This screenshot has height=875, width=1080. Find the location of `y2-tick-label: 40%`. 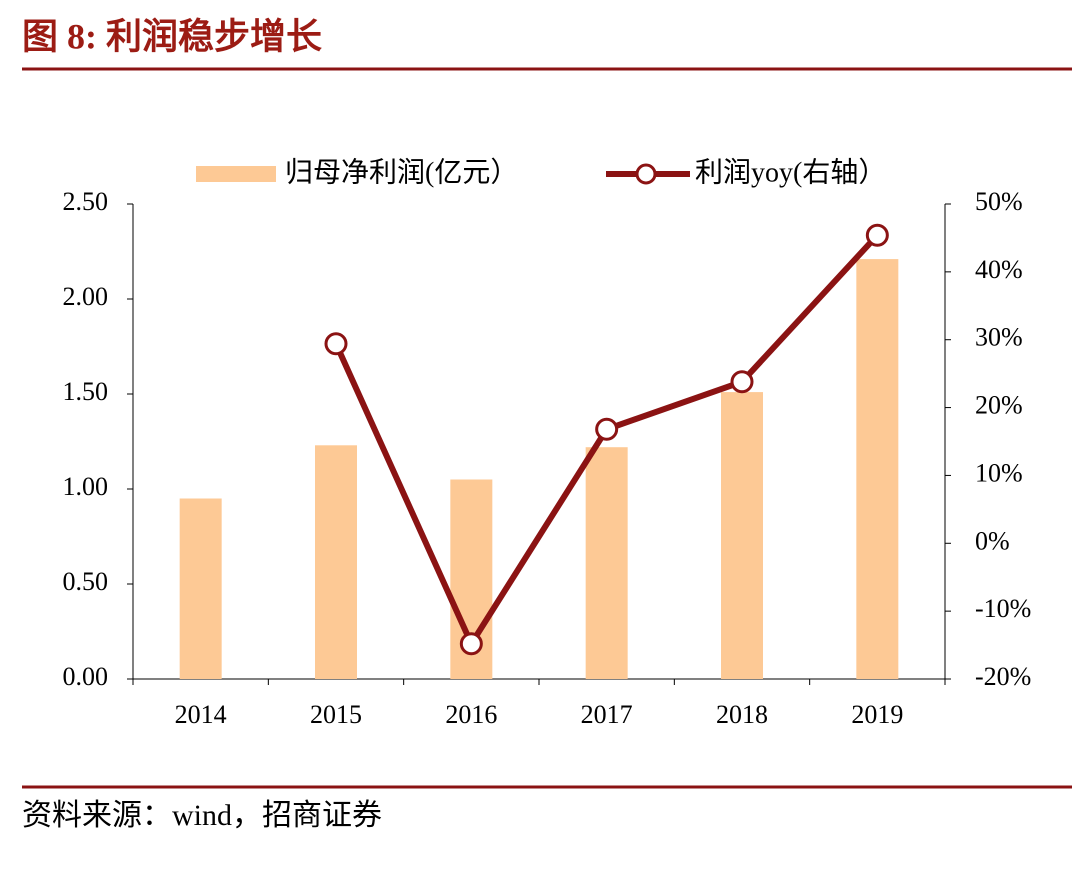

y2-tick-label: 40% is located at coordinates (999, 269).